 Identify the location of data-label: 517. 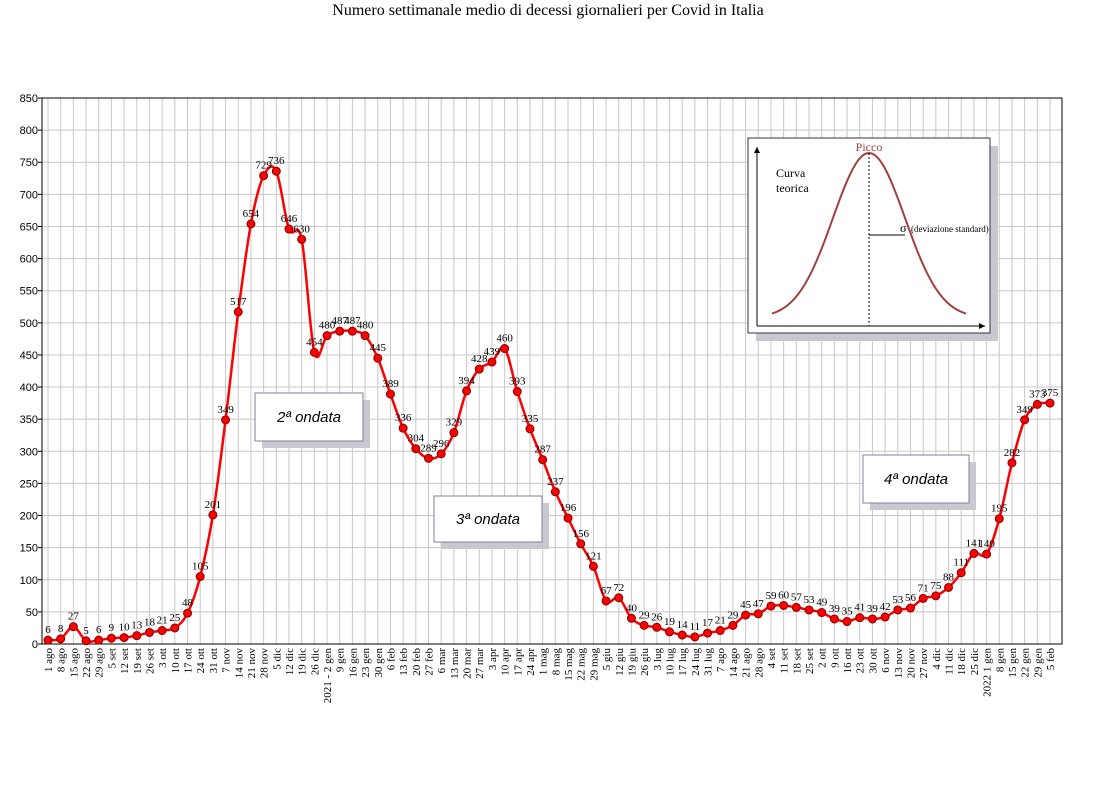
(238, 302).